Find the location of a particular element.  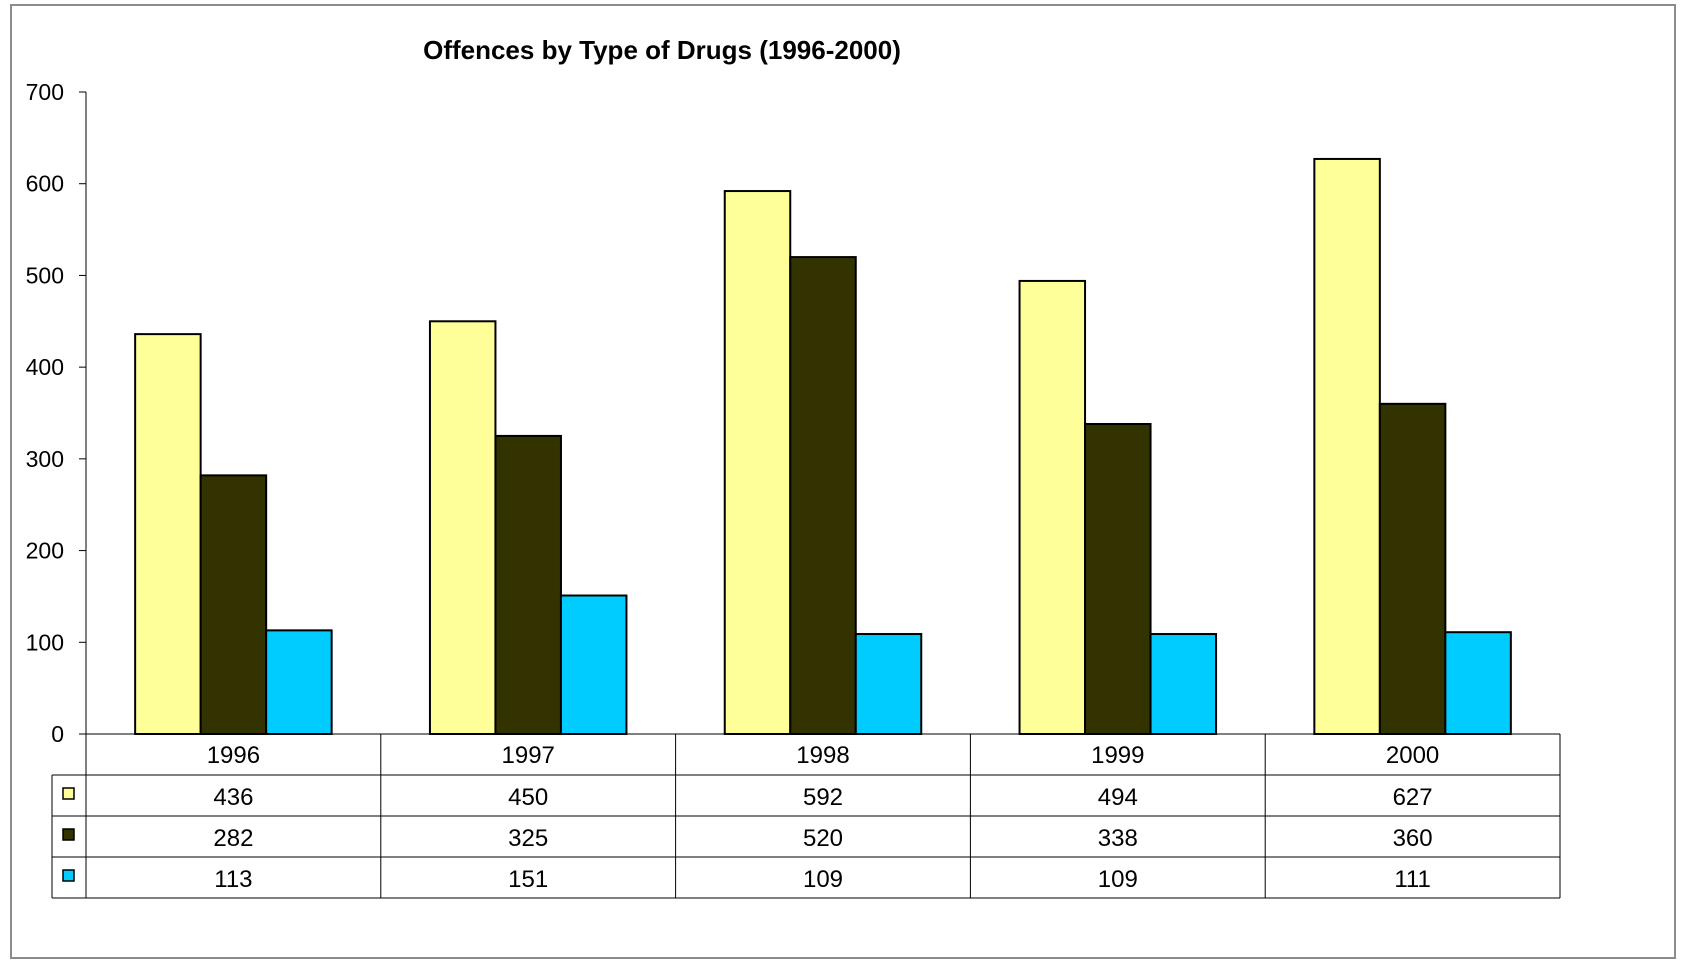

chart-title: Offences by Type of Drugs (1996-2000) is located at coordinates (662, 50).